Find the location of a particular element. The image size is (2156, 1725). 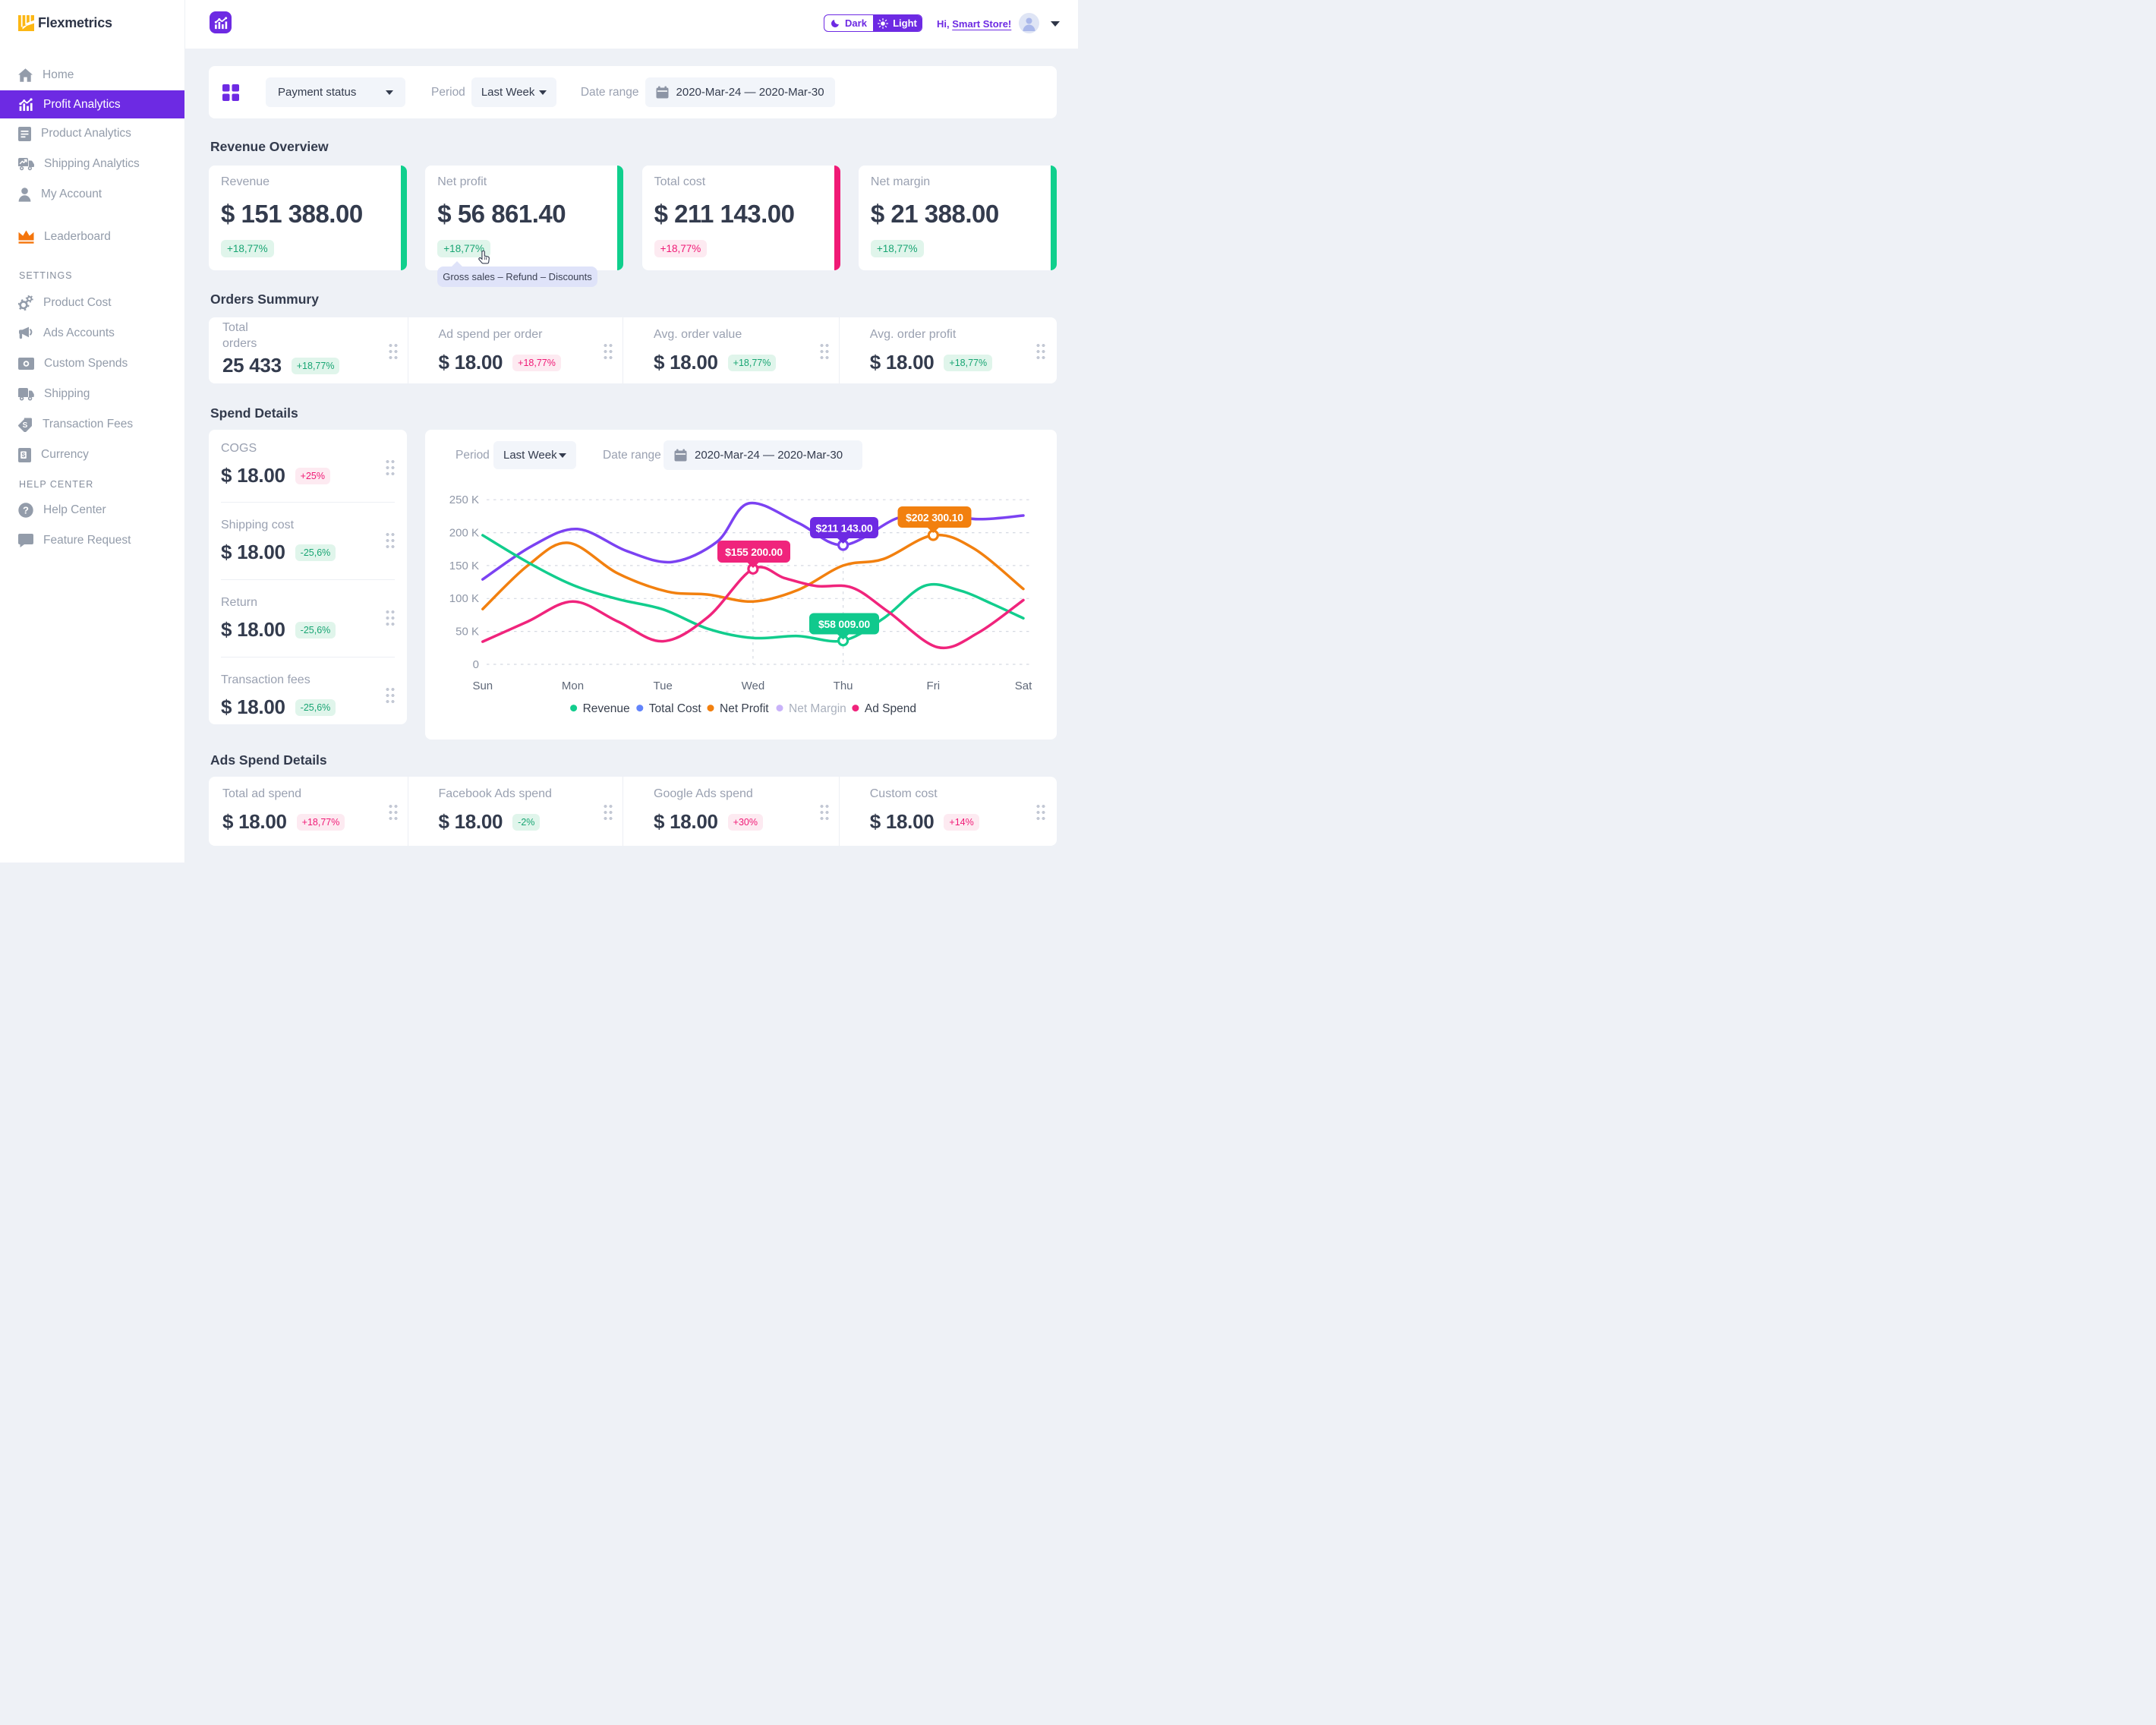

svg-text: Thu is located at coordinates (844, 686).